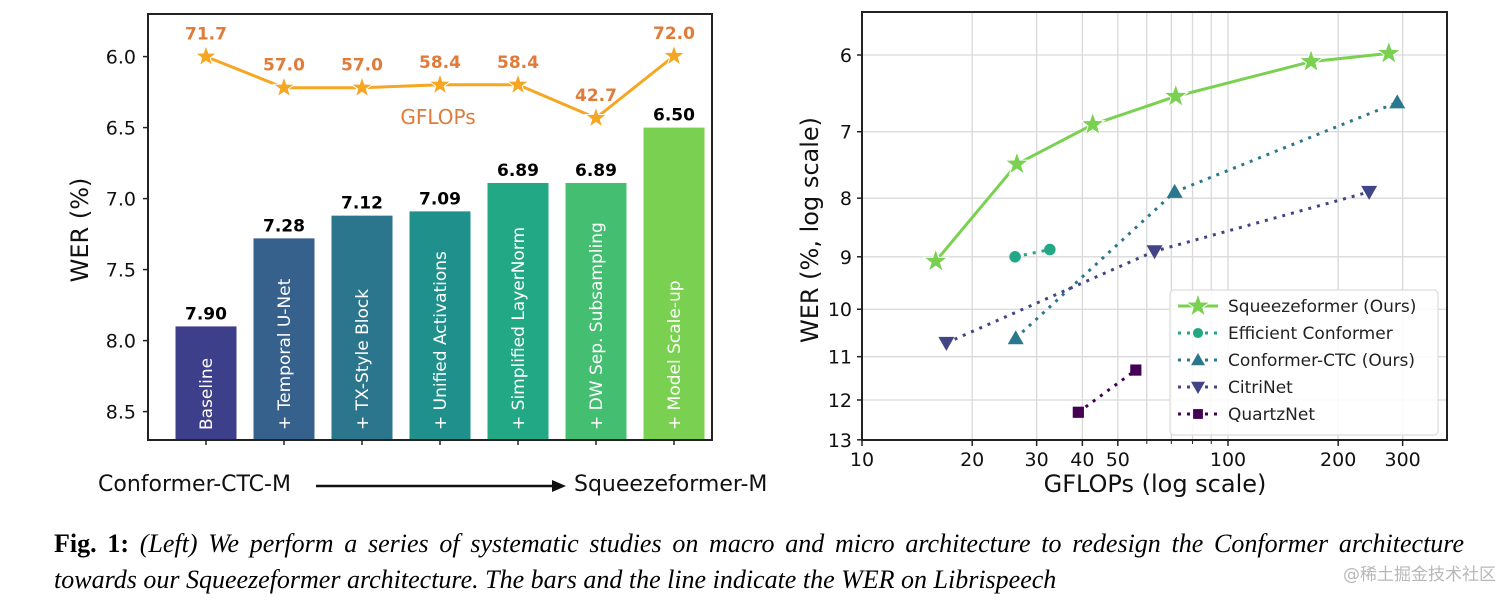 The image size is (1512, 601). What do you see at coordinates (1419, 575) in the screenshot?
I see `watermark: @稀土掘金技术社区` at bounding box center [1419, 575].